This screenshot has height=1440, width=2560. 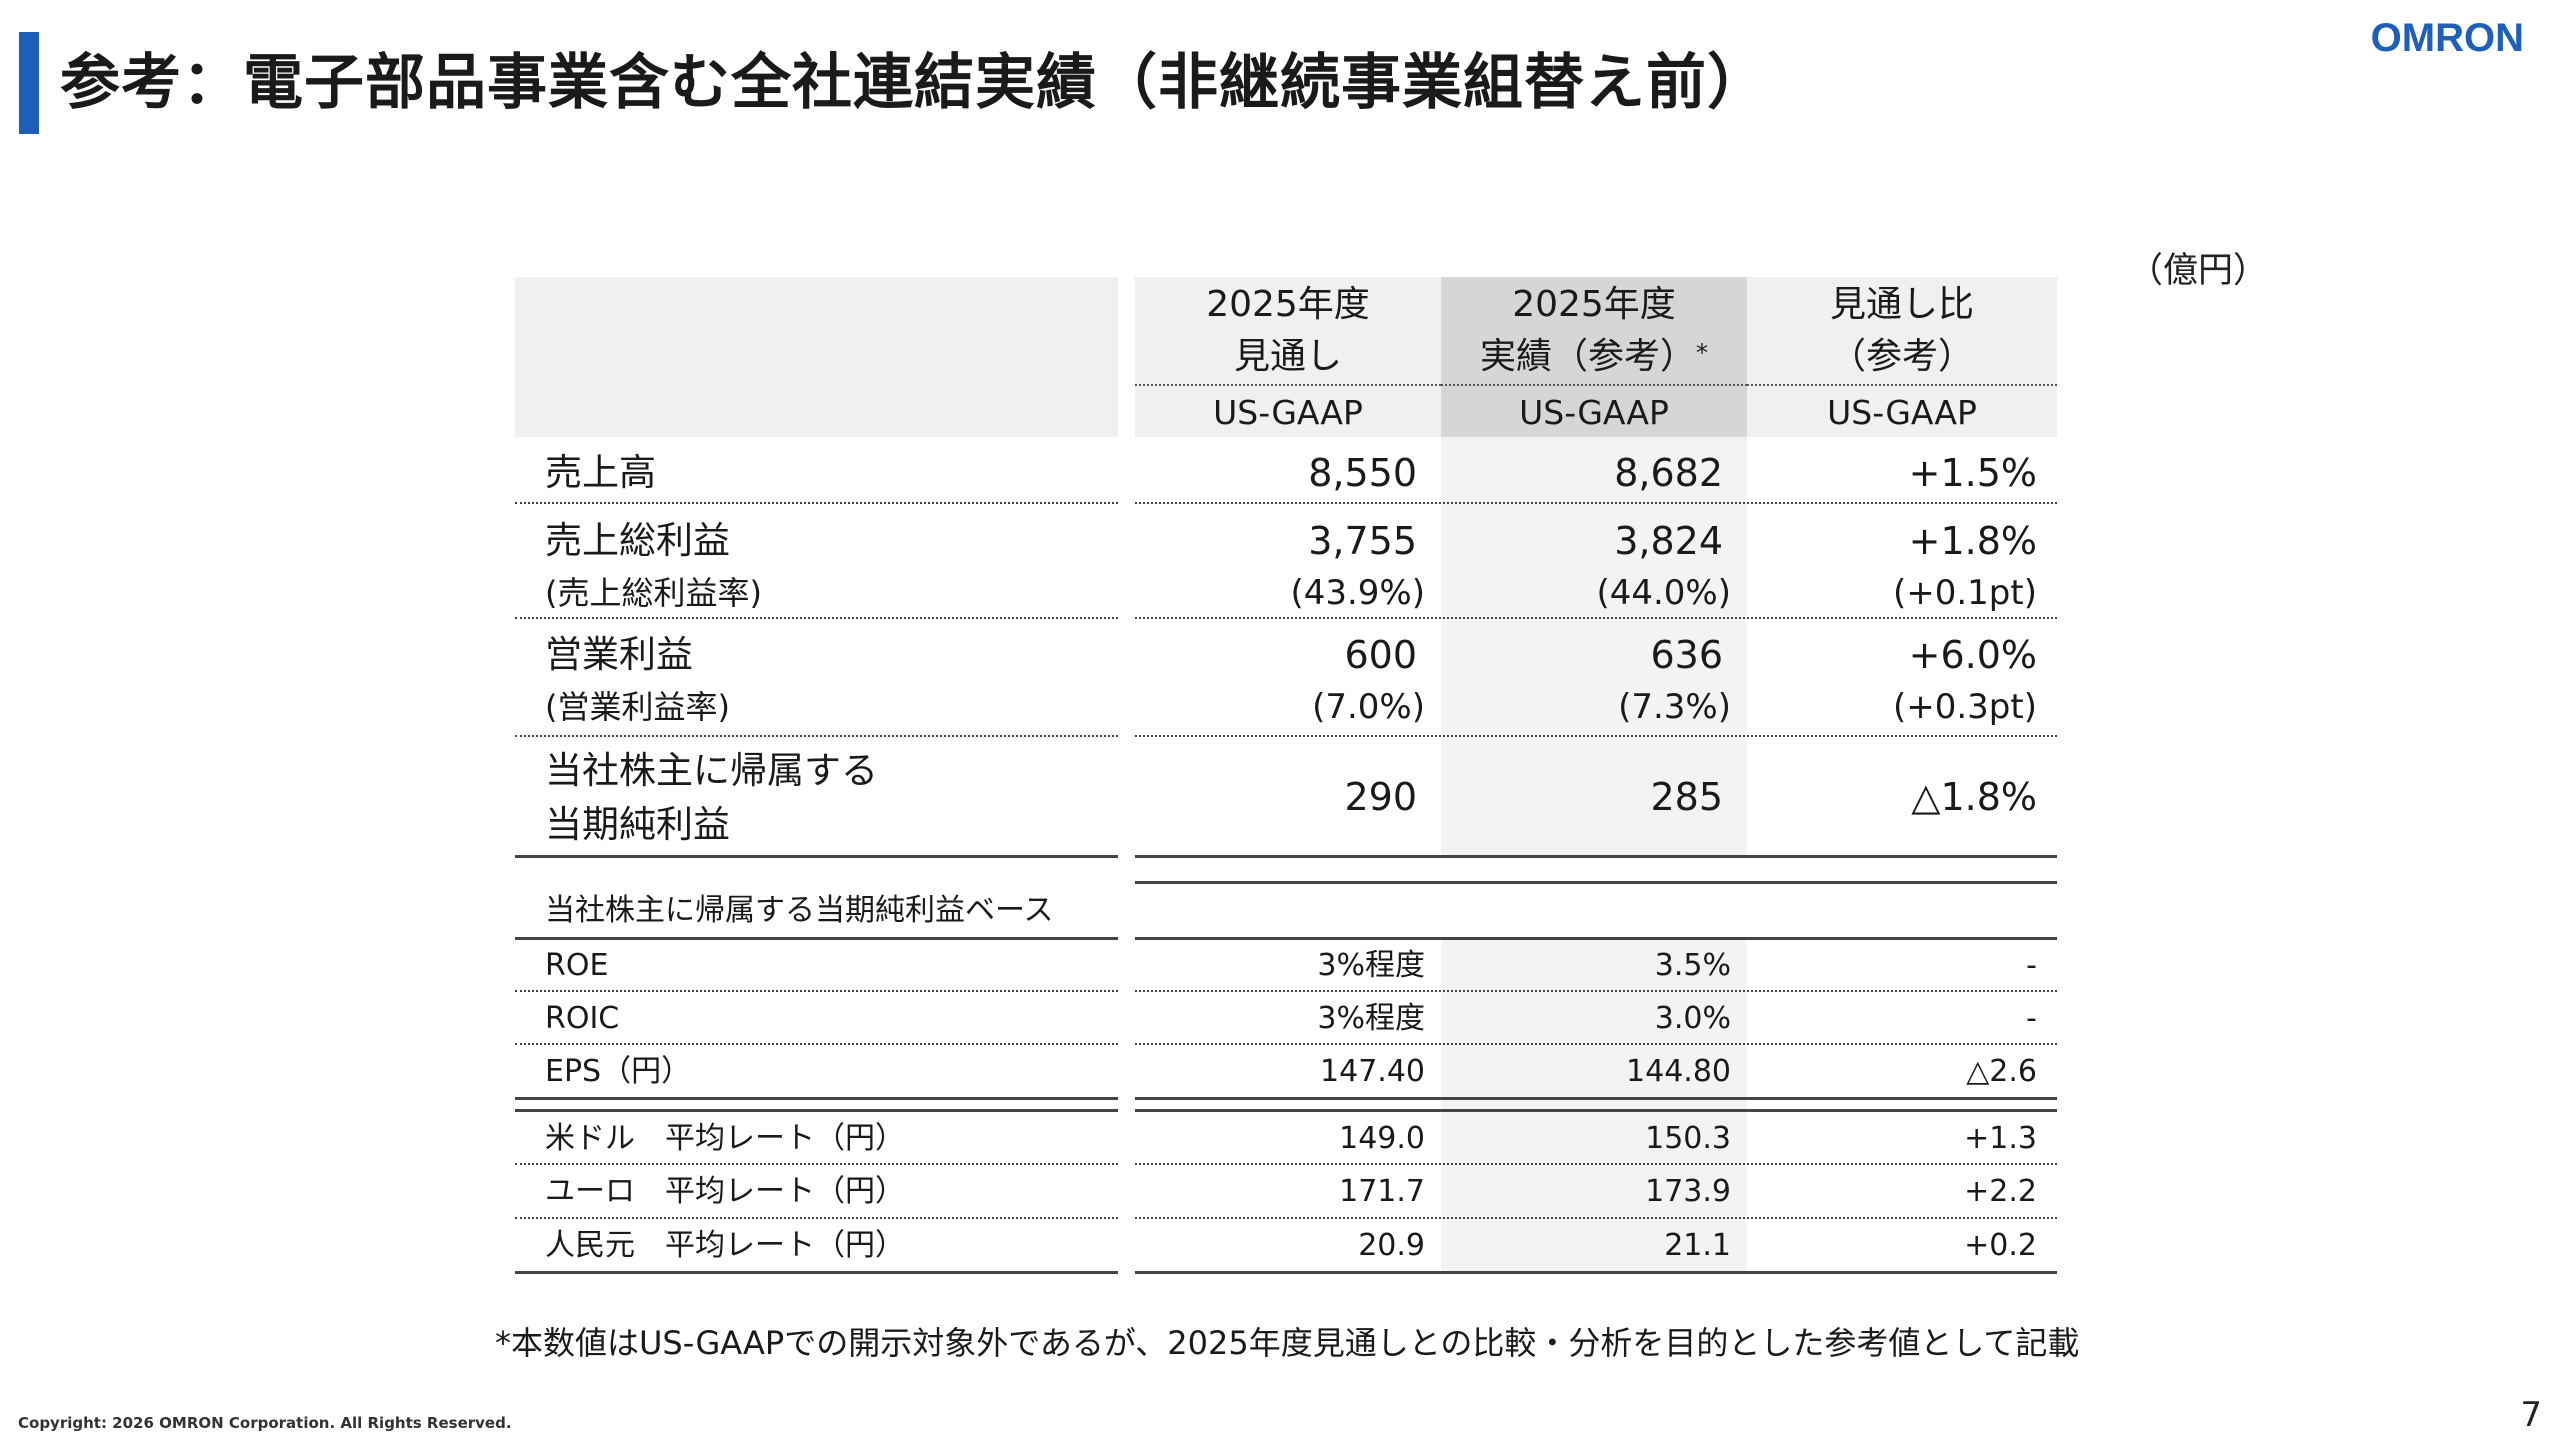 What do you see at coordinates (1382, 1138) in the screenshot?
I see `usd-rate-forecast: 149.0` at bounding box center [1382, 1138].